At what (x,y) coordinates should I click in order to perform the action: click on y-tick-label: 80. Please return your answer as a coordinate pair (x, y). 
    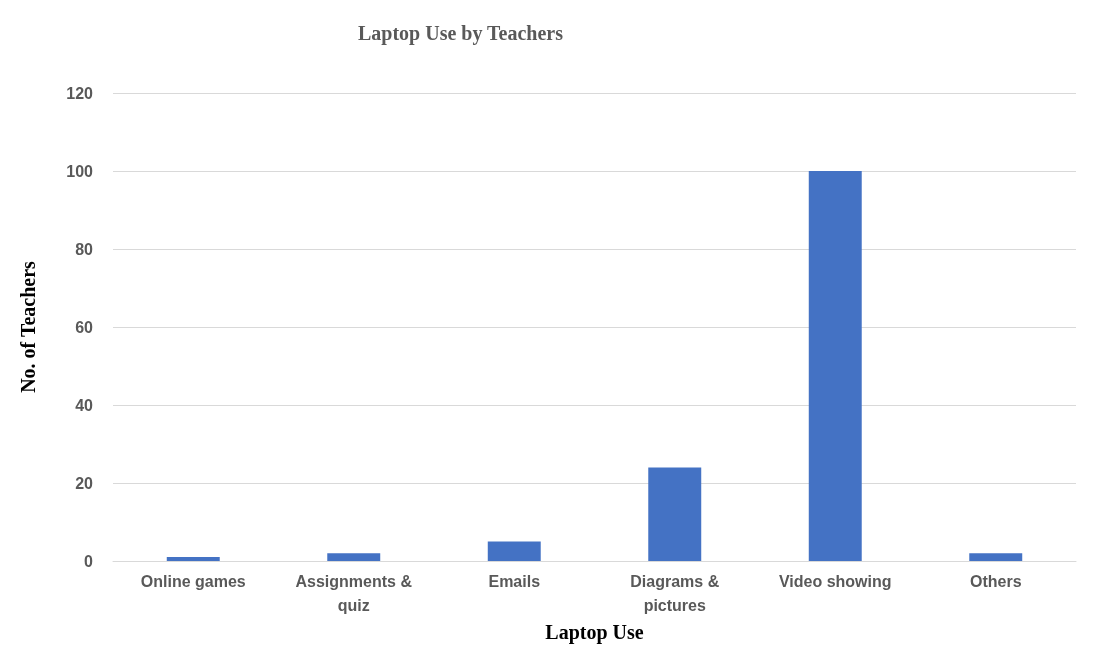
    Looking at the image, I should click on (84, 249).